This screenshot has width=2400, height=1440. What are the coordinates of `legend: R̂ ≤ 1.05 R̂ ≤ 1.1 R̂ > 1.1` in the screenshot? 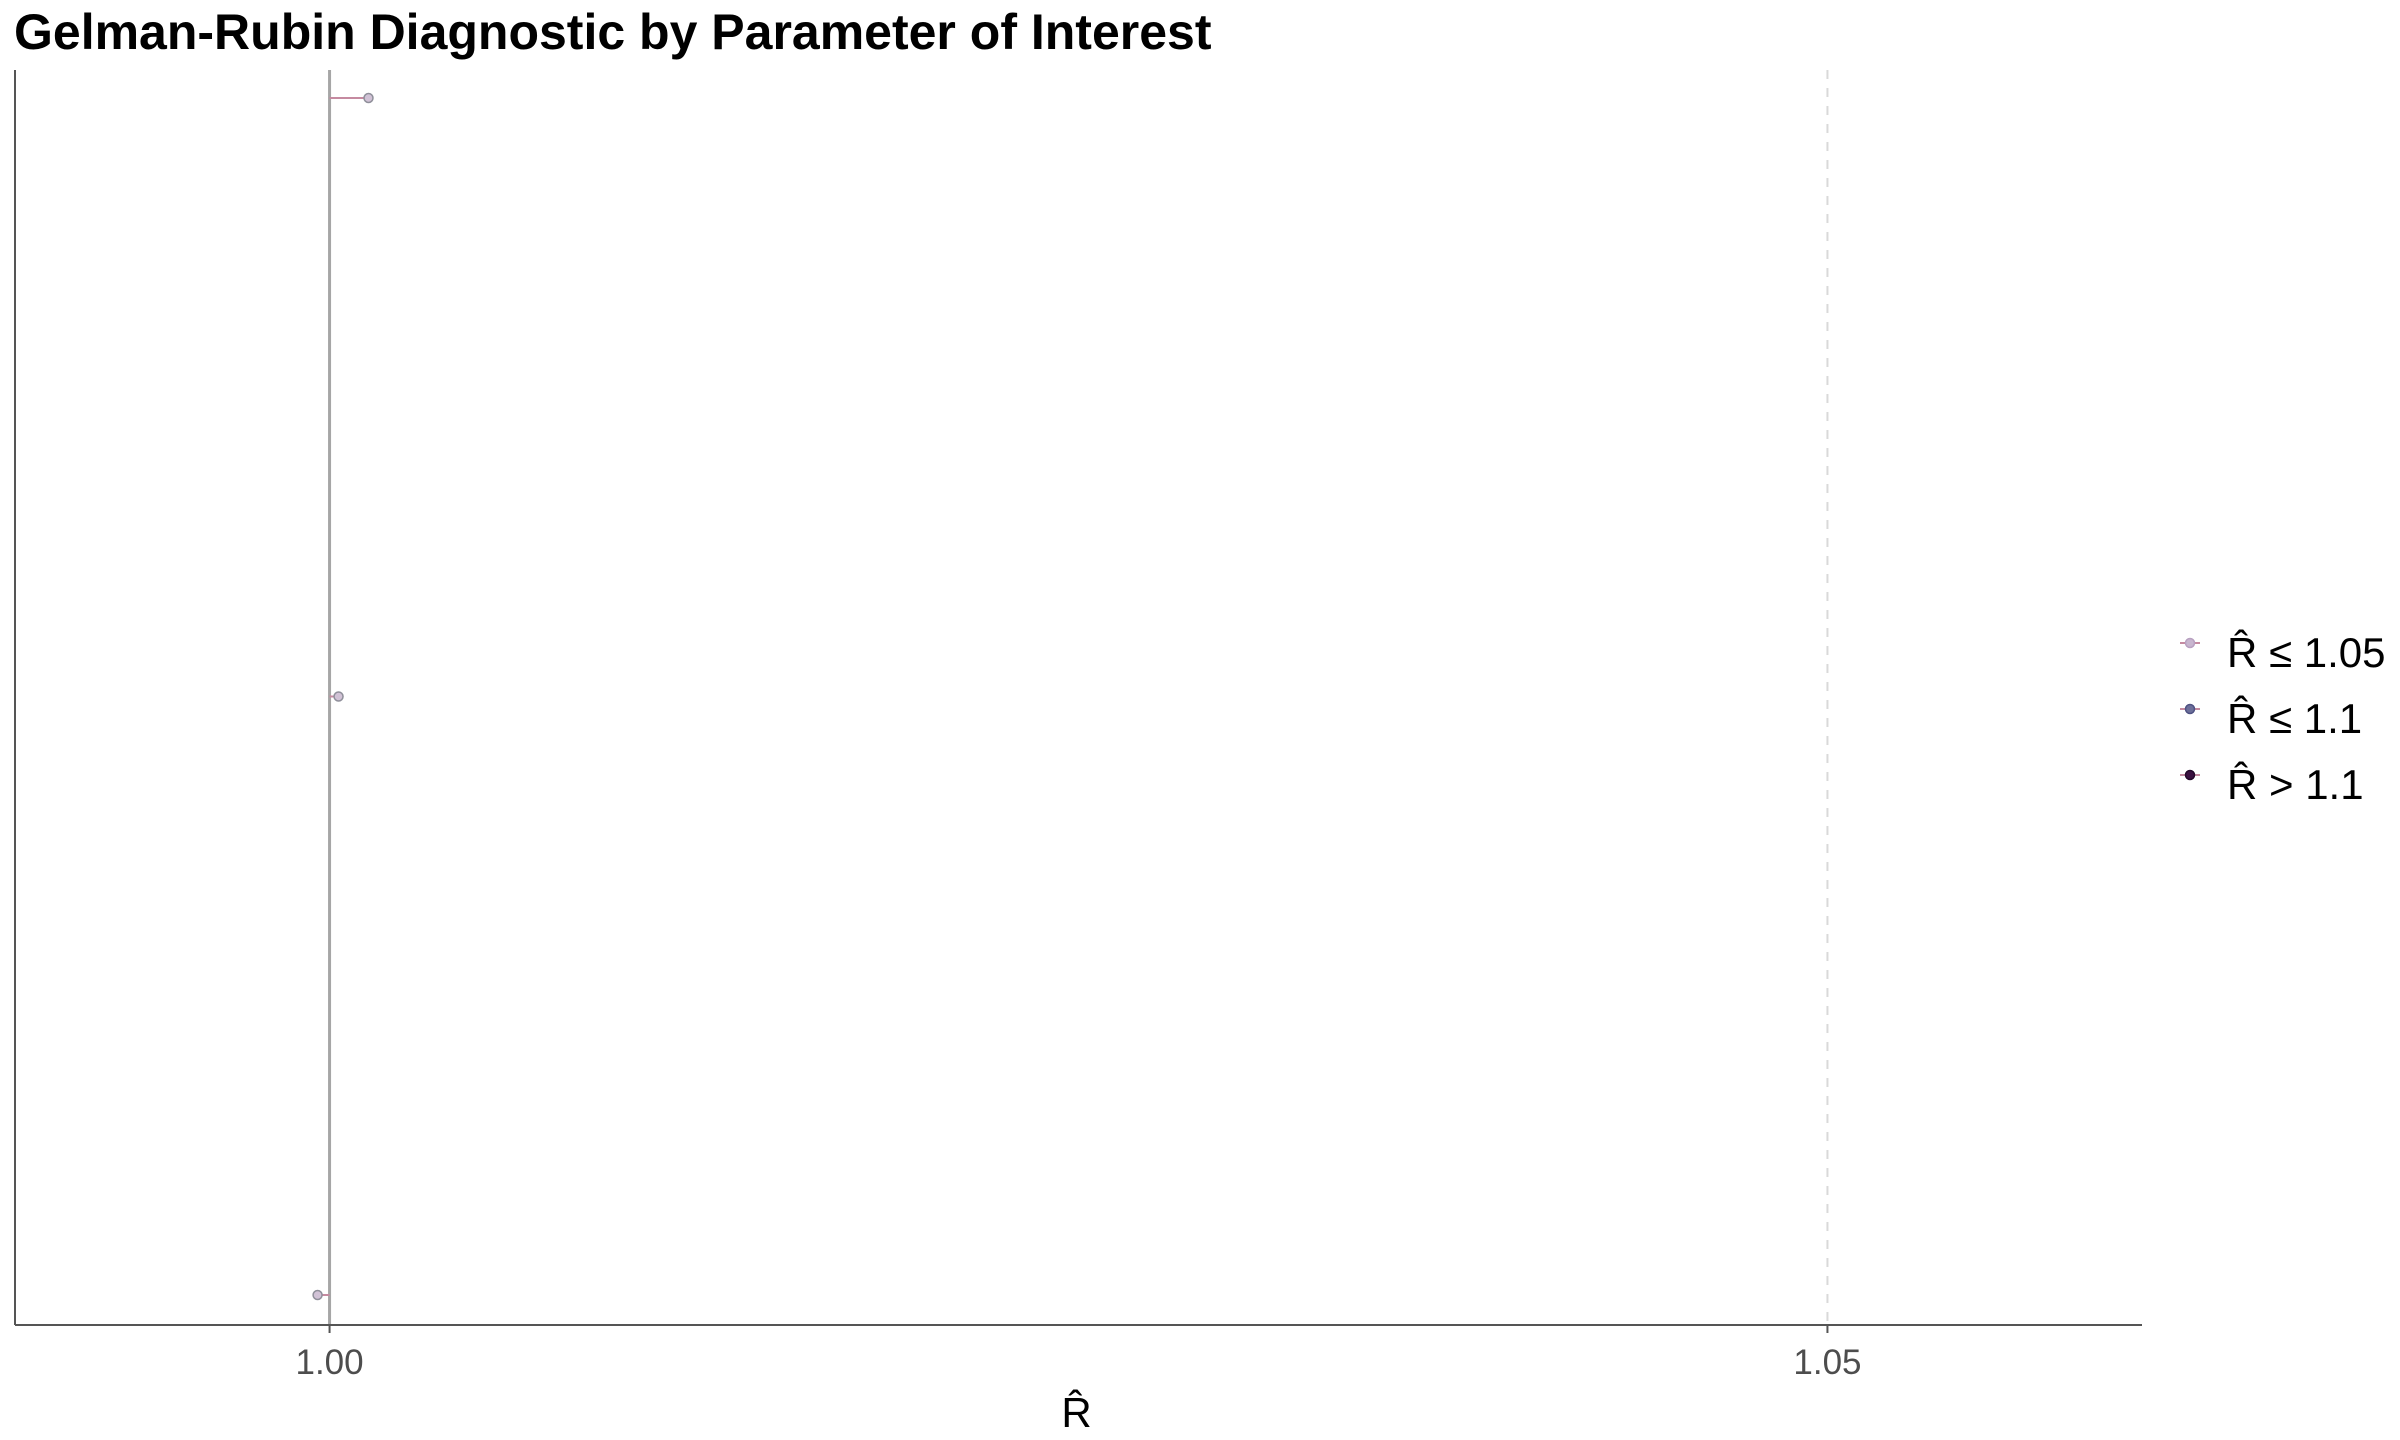 It's located at (2282, 718).